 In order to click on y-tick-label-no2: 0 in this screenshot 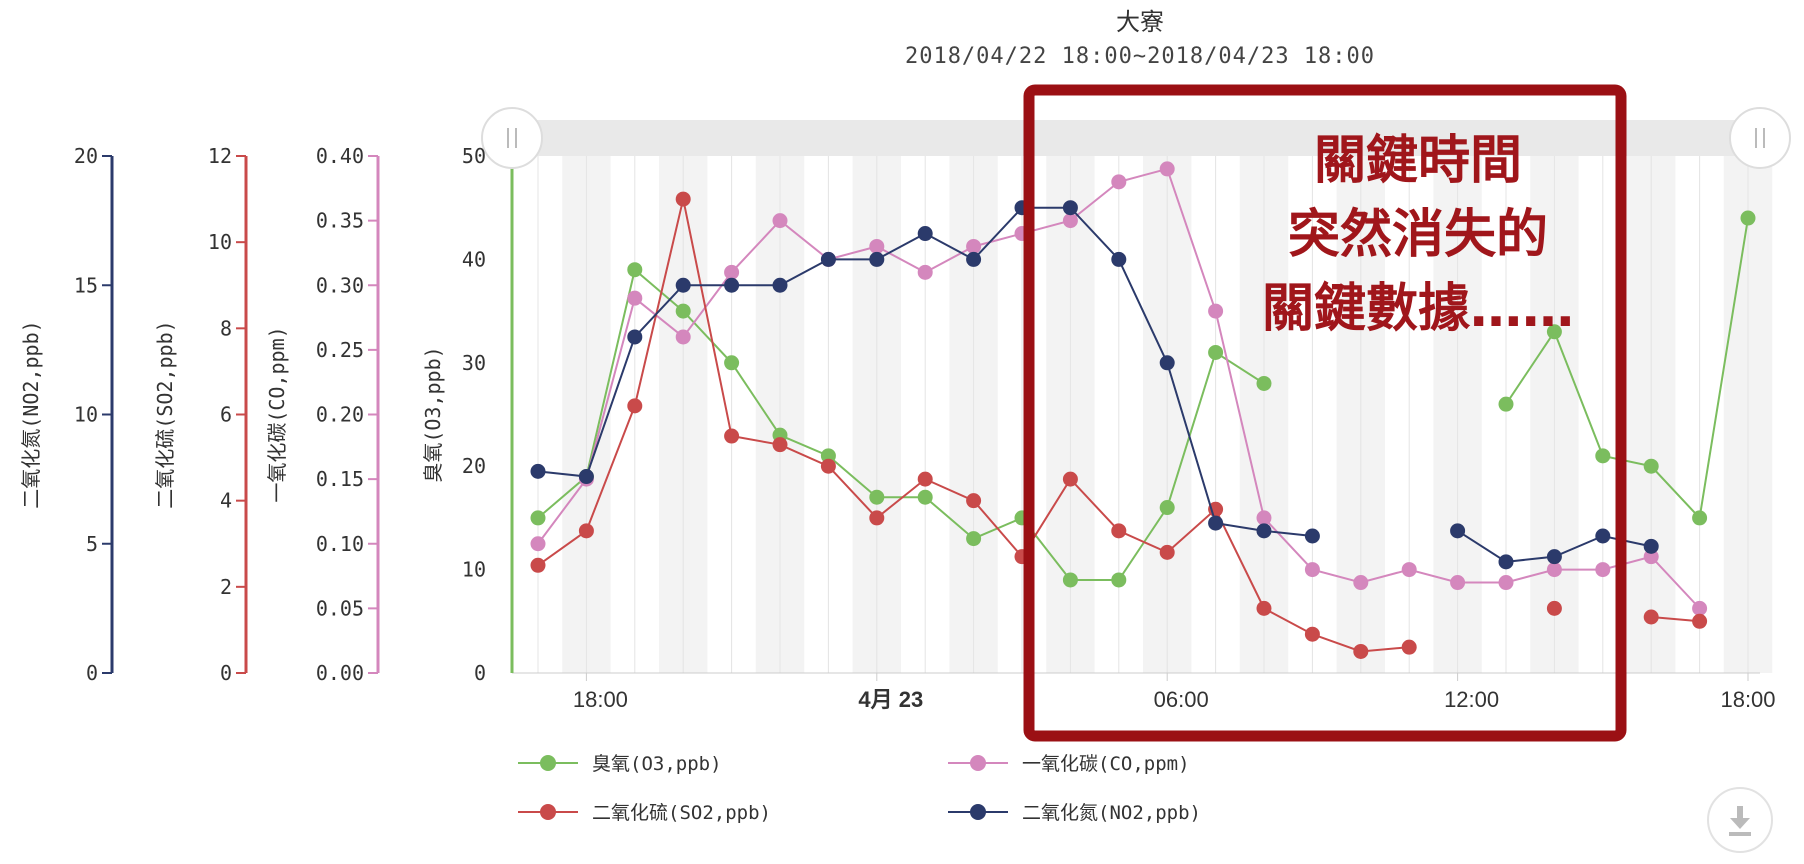, I will do `click(92, 673)`.